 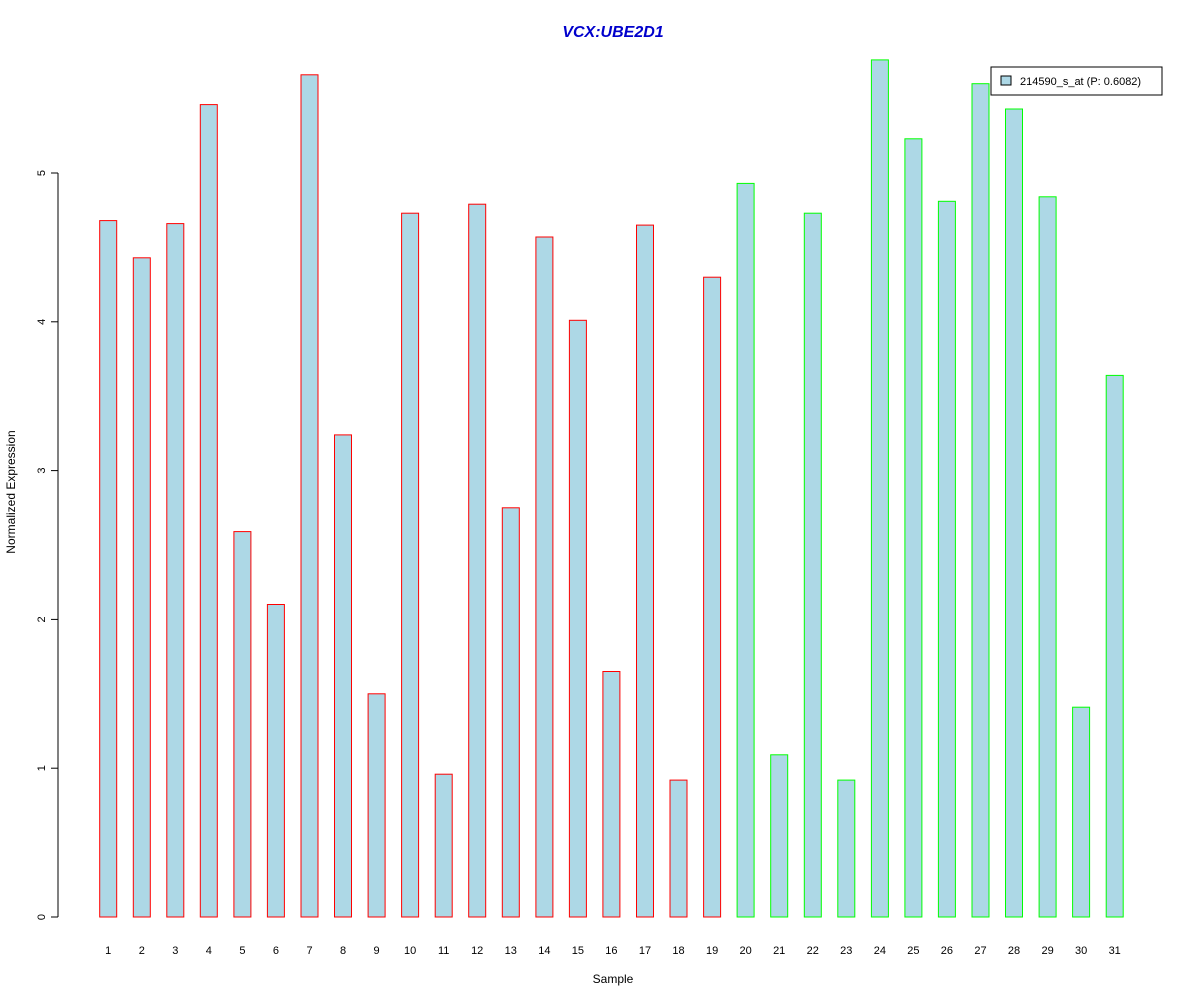 I want to click on x-tick-label: 7, so click(x=309, y=951).